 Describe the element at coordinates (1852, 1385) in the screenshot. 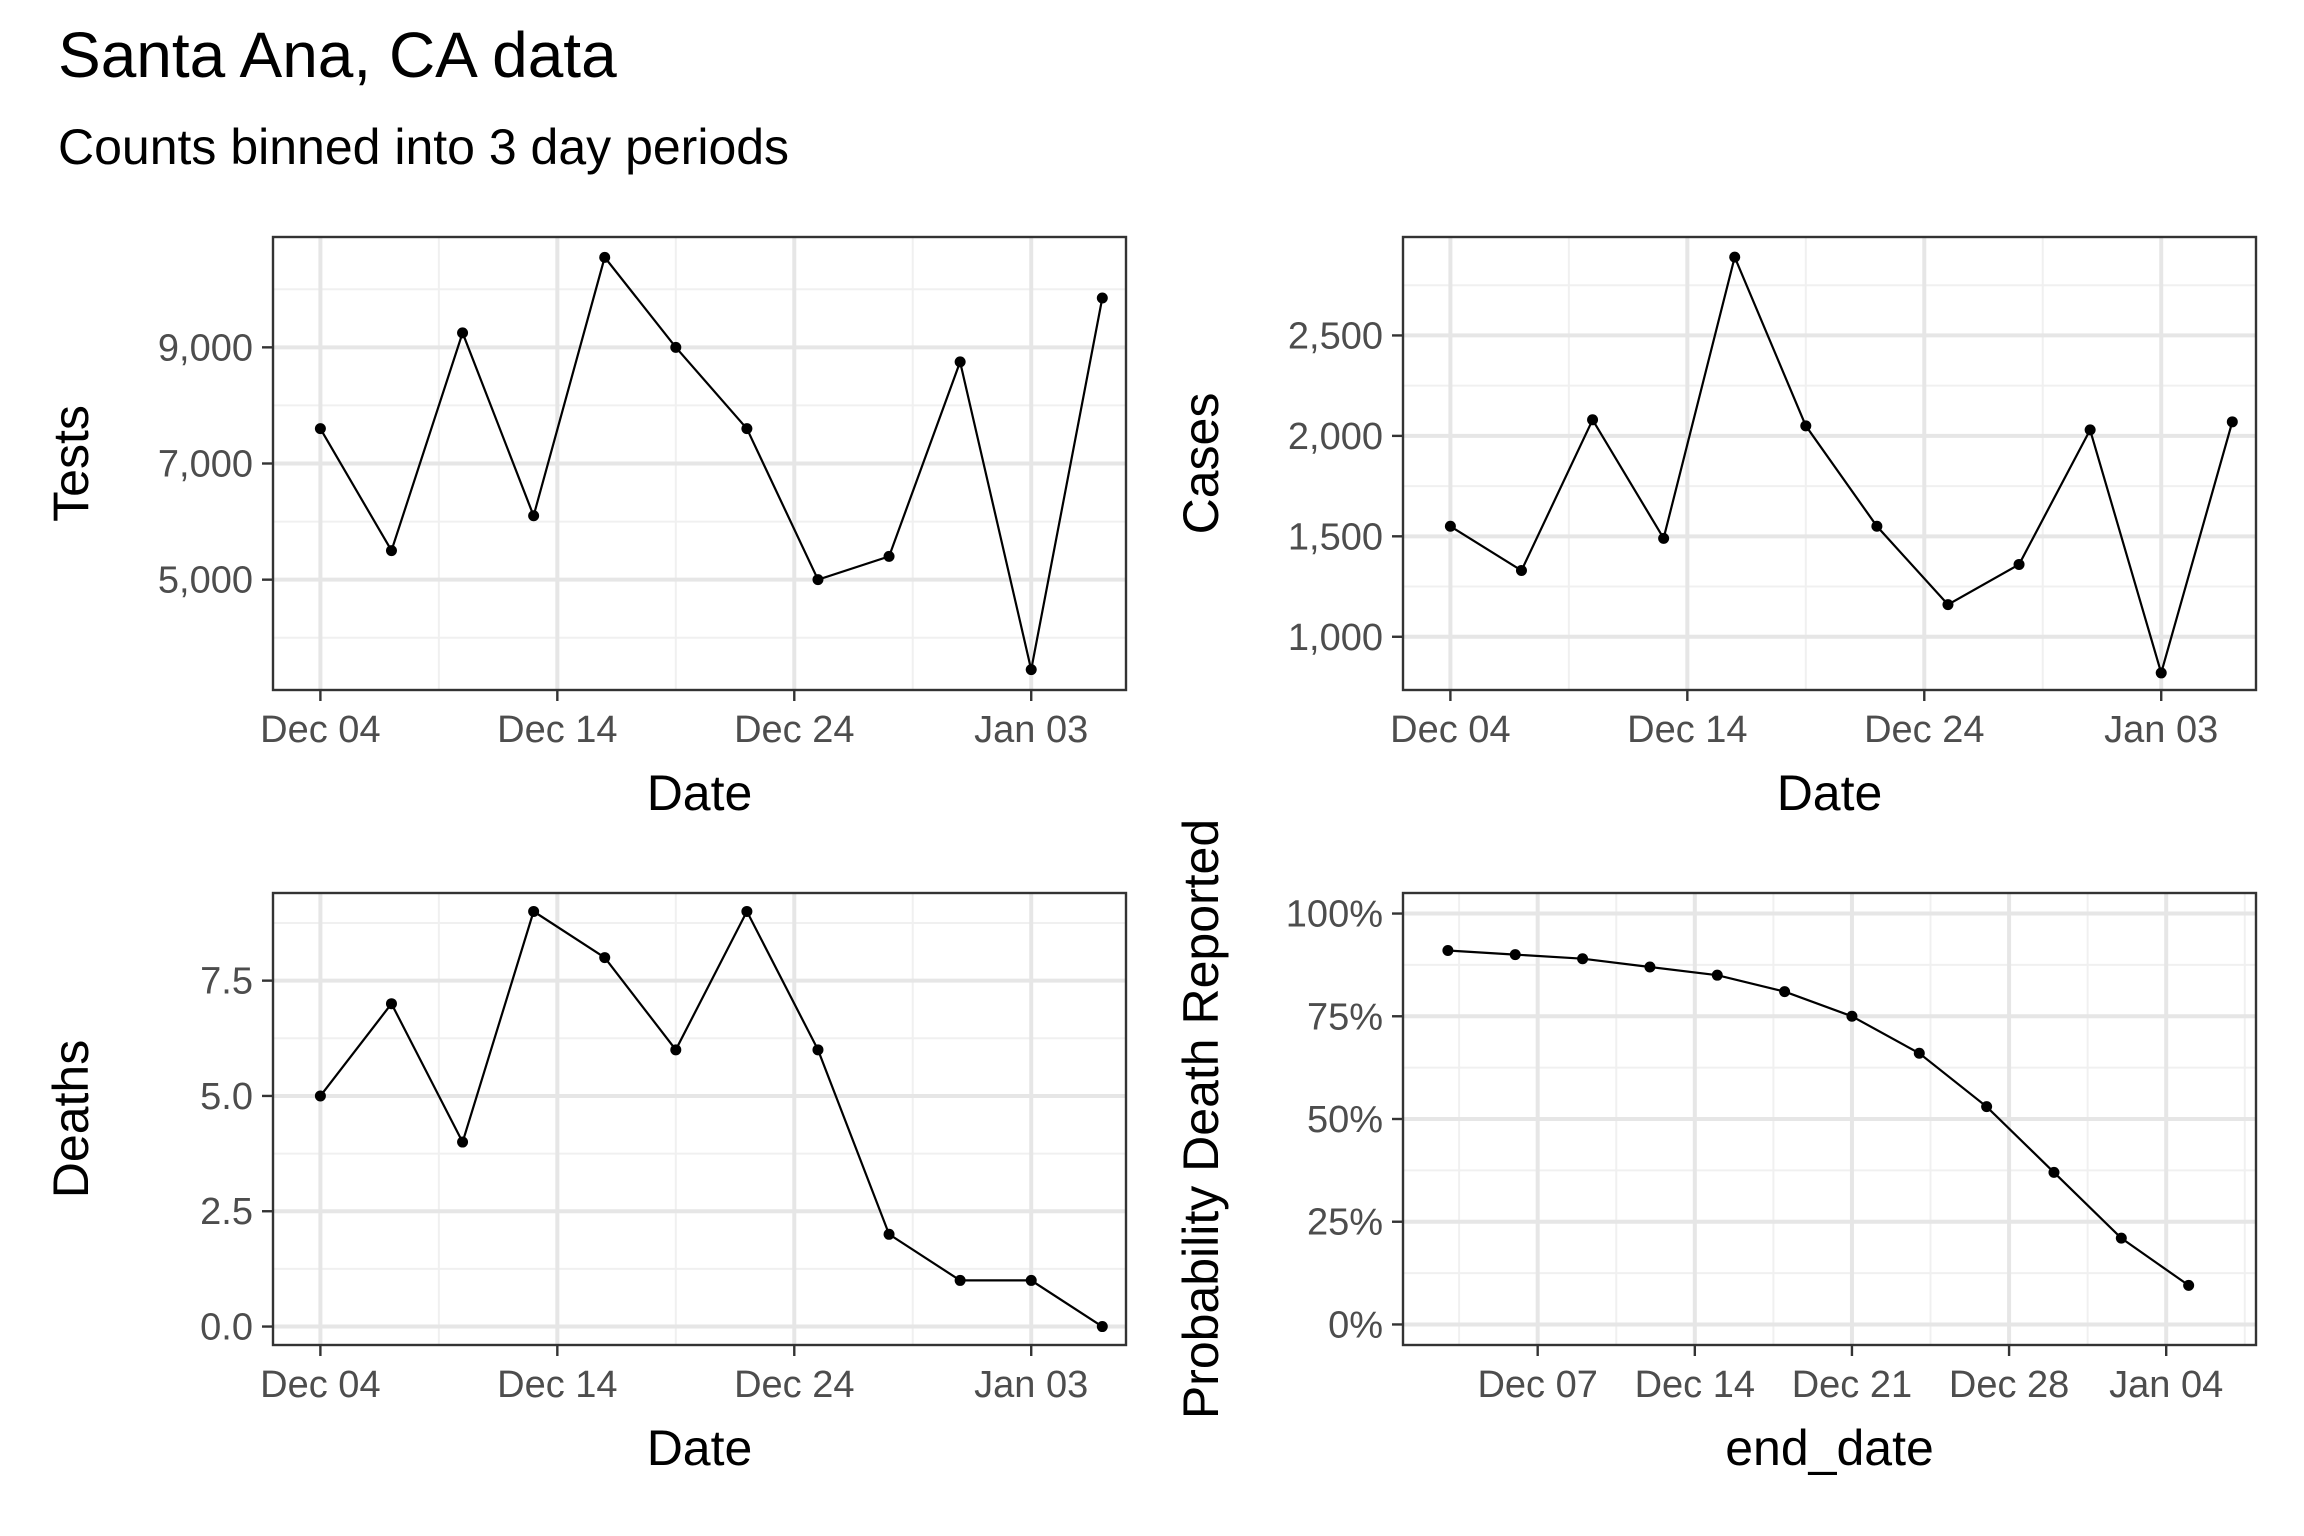

I see `x-tick-label: Dec 21` at that location.